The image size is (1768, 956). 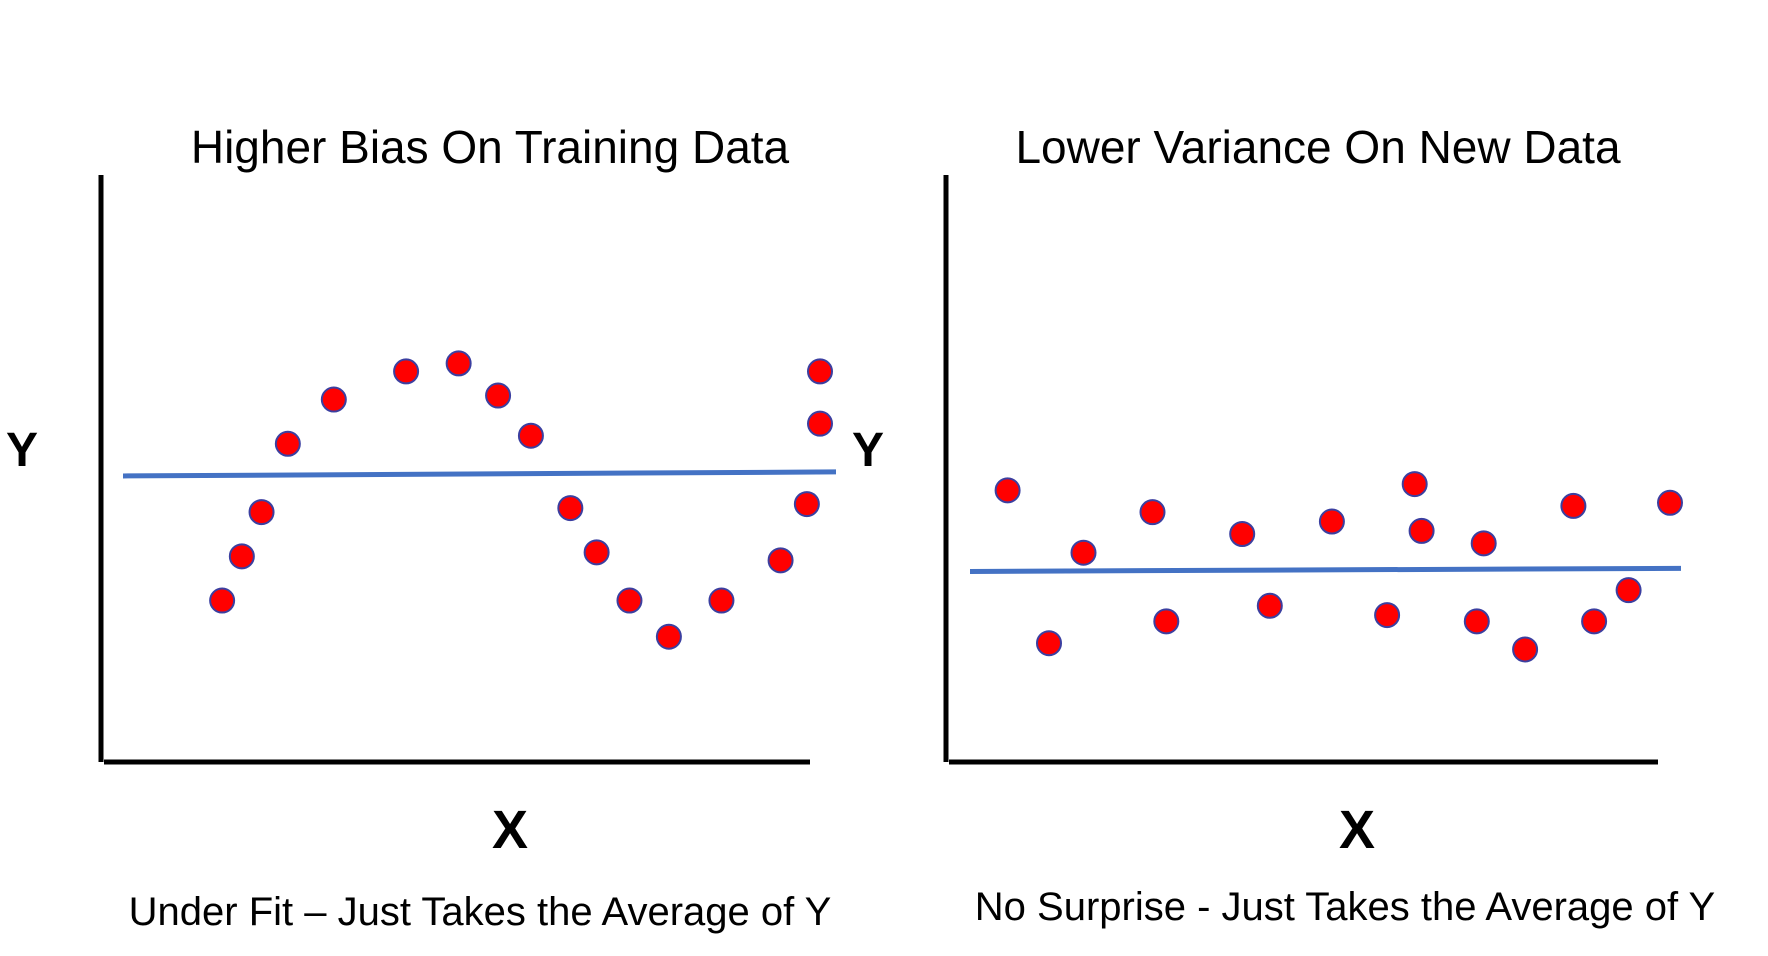 I want to click on x-axis-label-left: X, so click(x=510, y=830).